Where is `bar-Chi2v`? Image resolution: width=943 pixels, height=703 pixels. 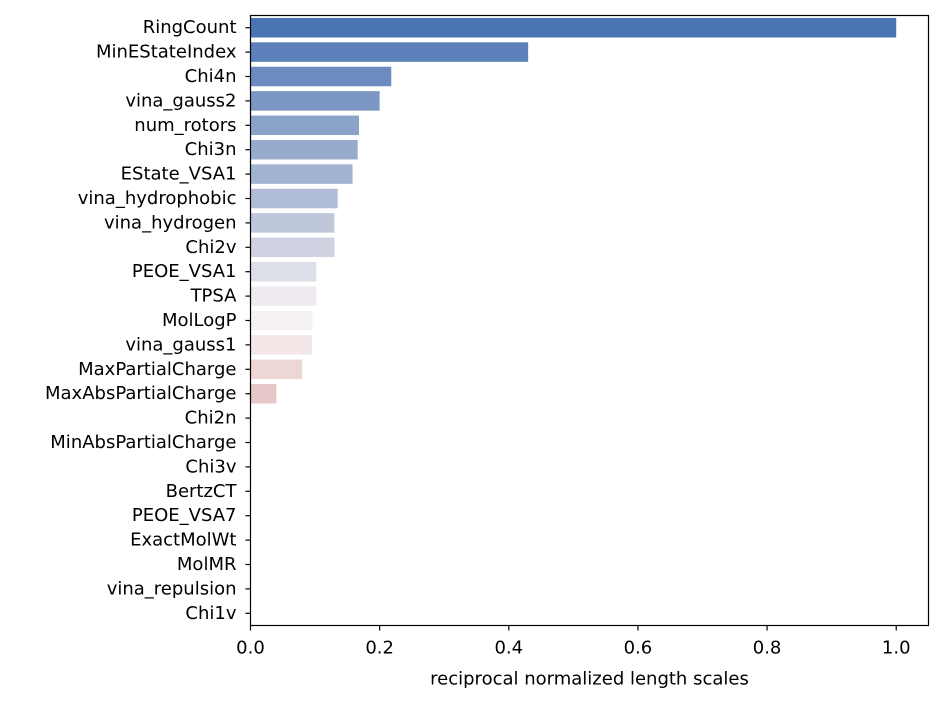
bar-Chi2v is located at coordinates (292, 247).